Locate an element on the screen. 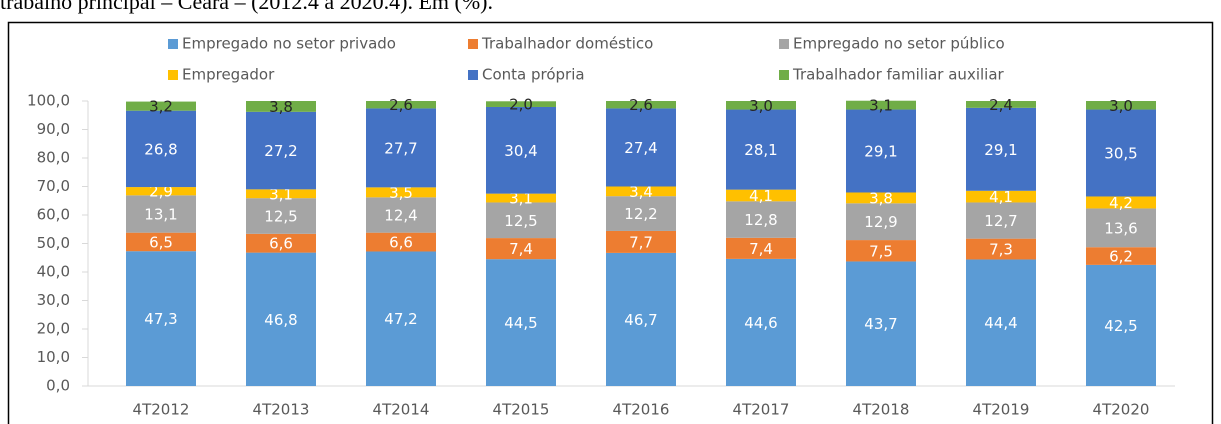  data-label: 12,4 is located at coordinates (400, 216).